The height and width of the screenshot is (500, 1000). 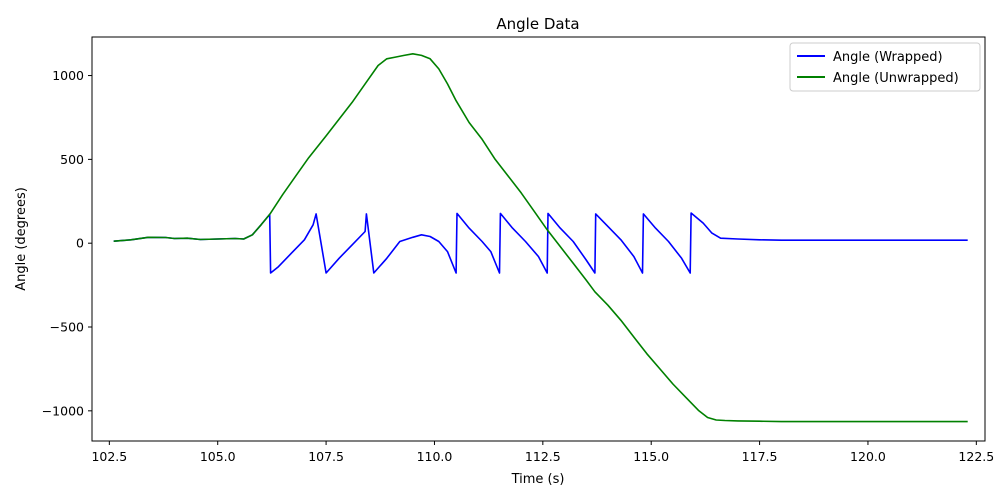 What do you see at coordinates (760, 456) in the screenshot?
I see `x-tick-label: 117.5` at bounding box center [760, 456].